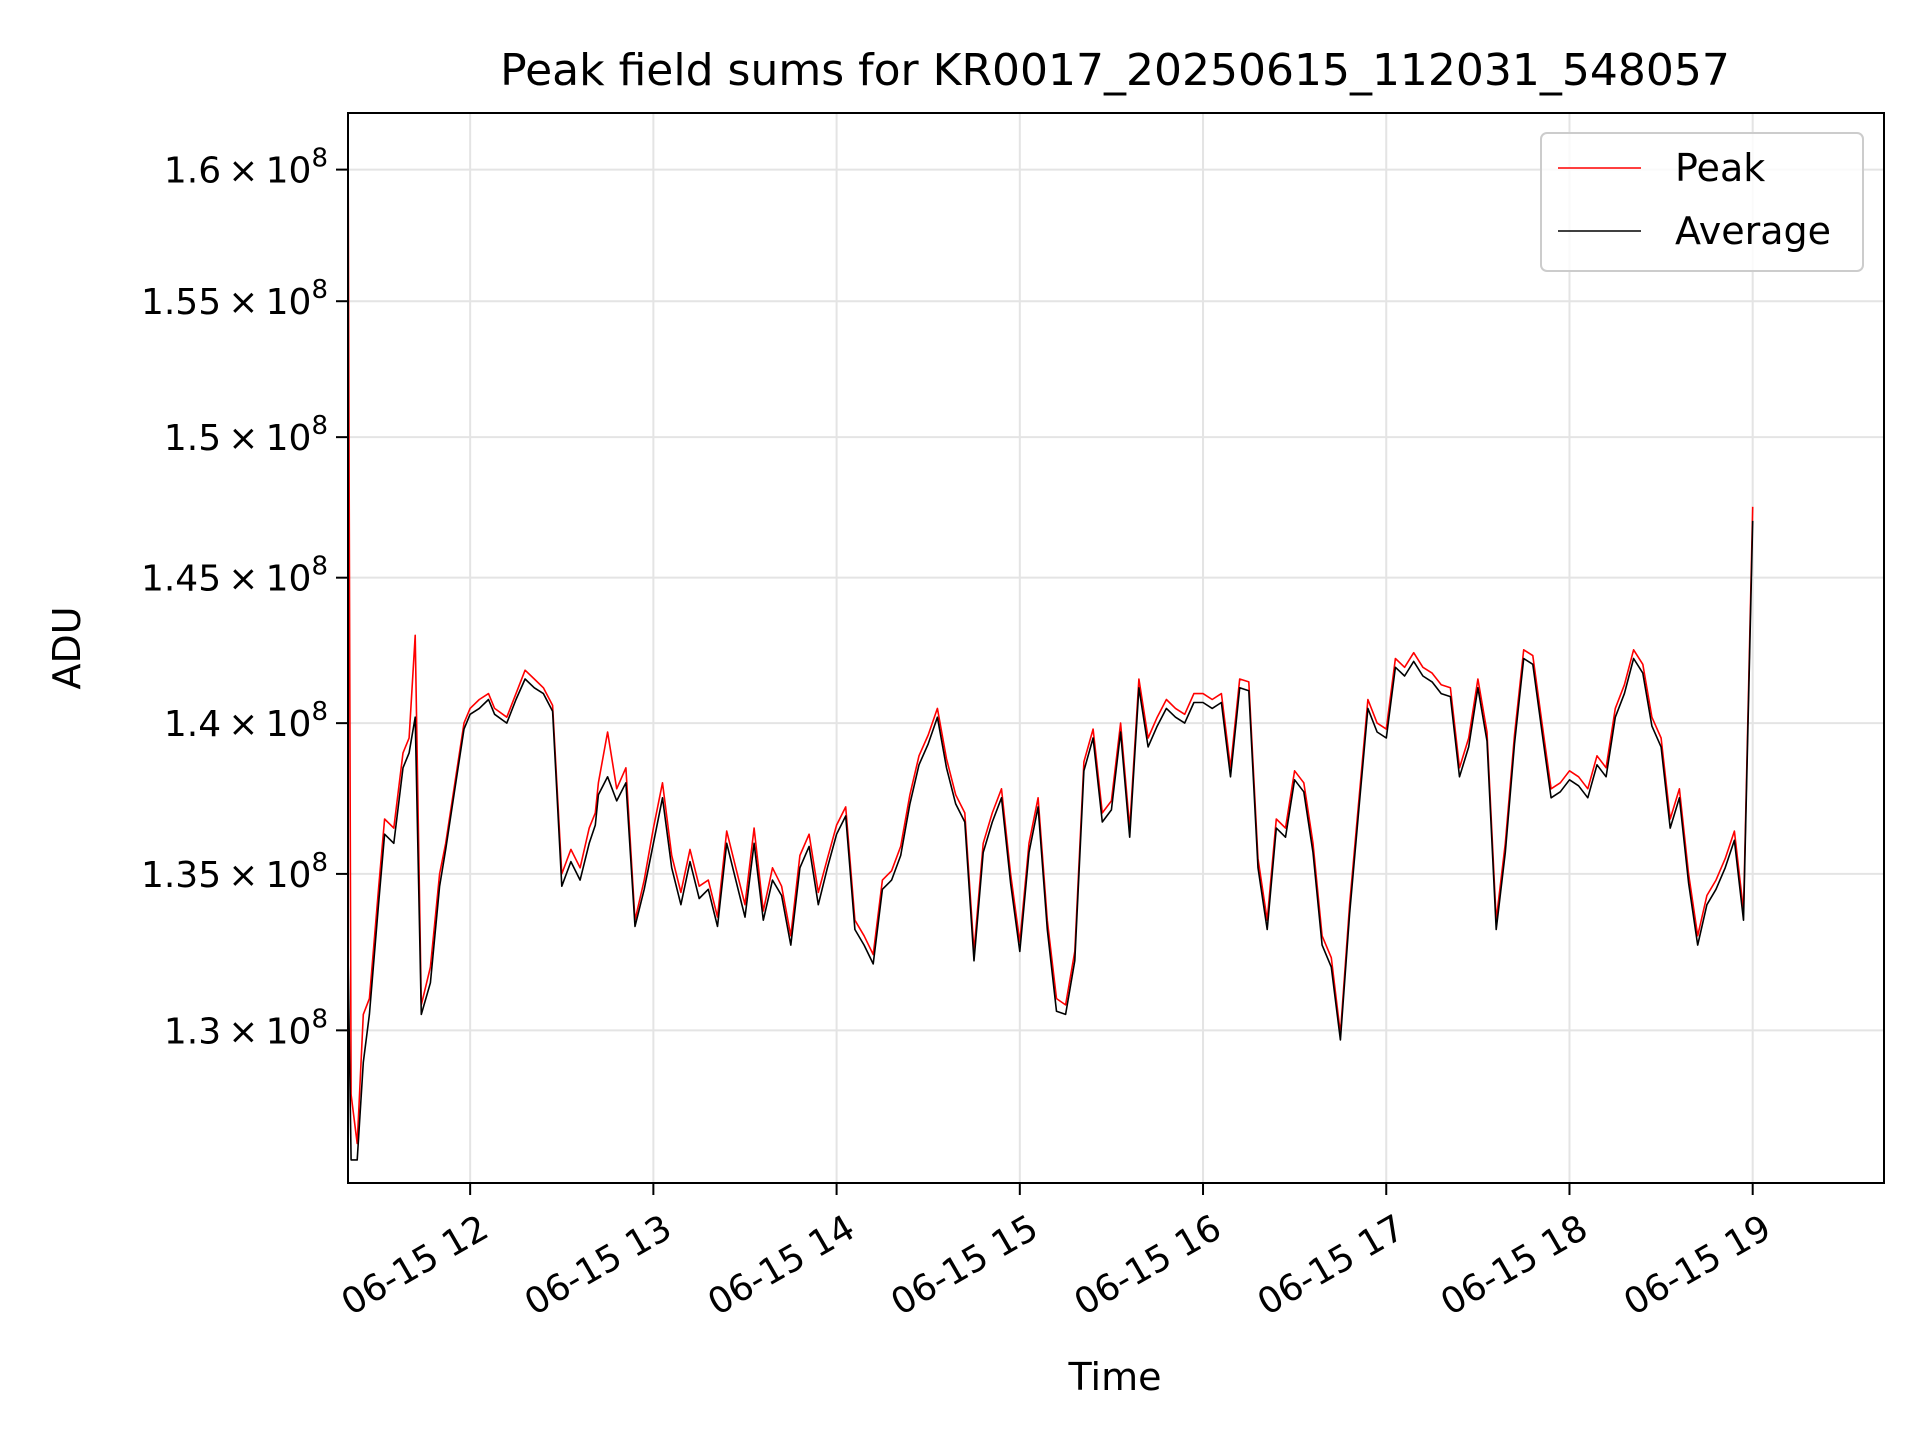 The height and width of the screenshot is (1440, 1920). I want to click on legend-peak-label: Peak, so click(1720, 168).